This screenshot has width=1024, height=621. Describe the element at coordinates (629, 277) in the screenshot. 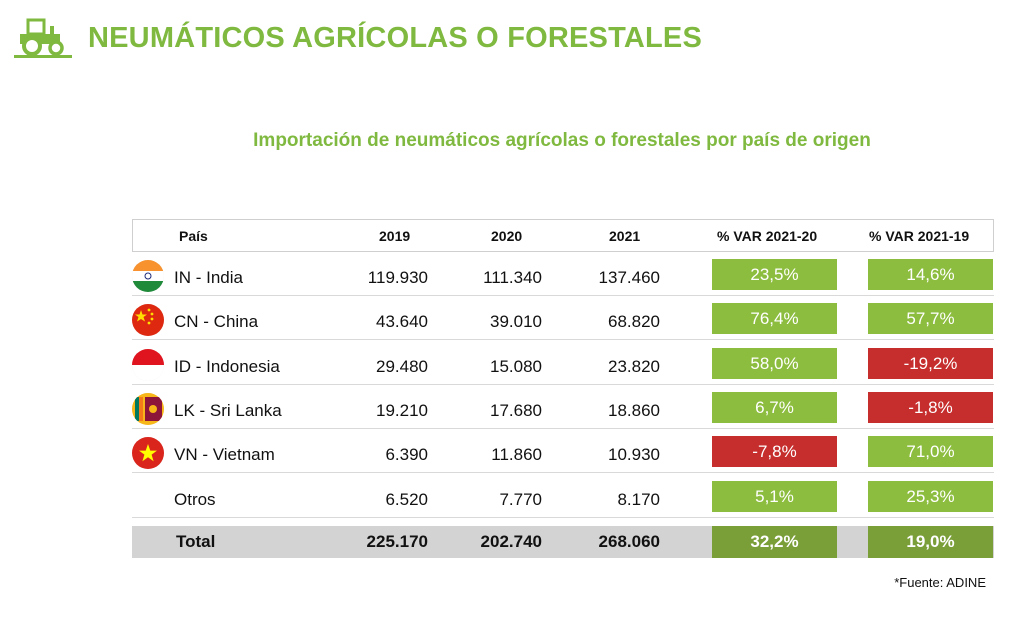

I see `value-2021: 137.460` at that location.